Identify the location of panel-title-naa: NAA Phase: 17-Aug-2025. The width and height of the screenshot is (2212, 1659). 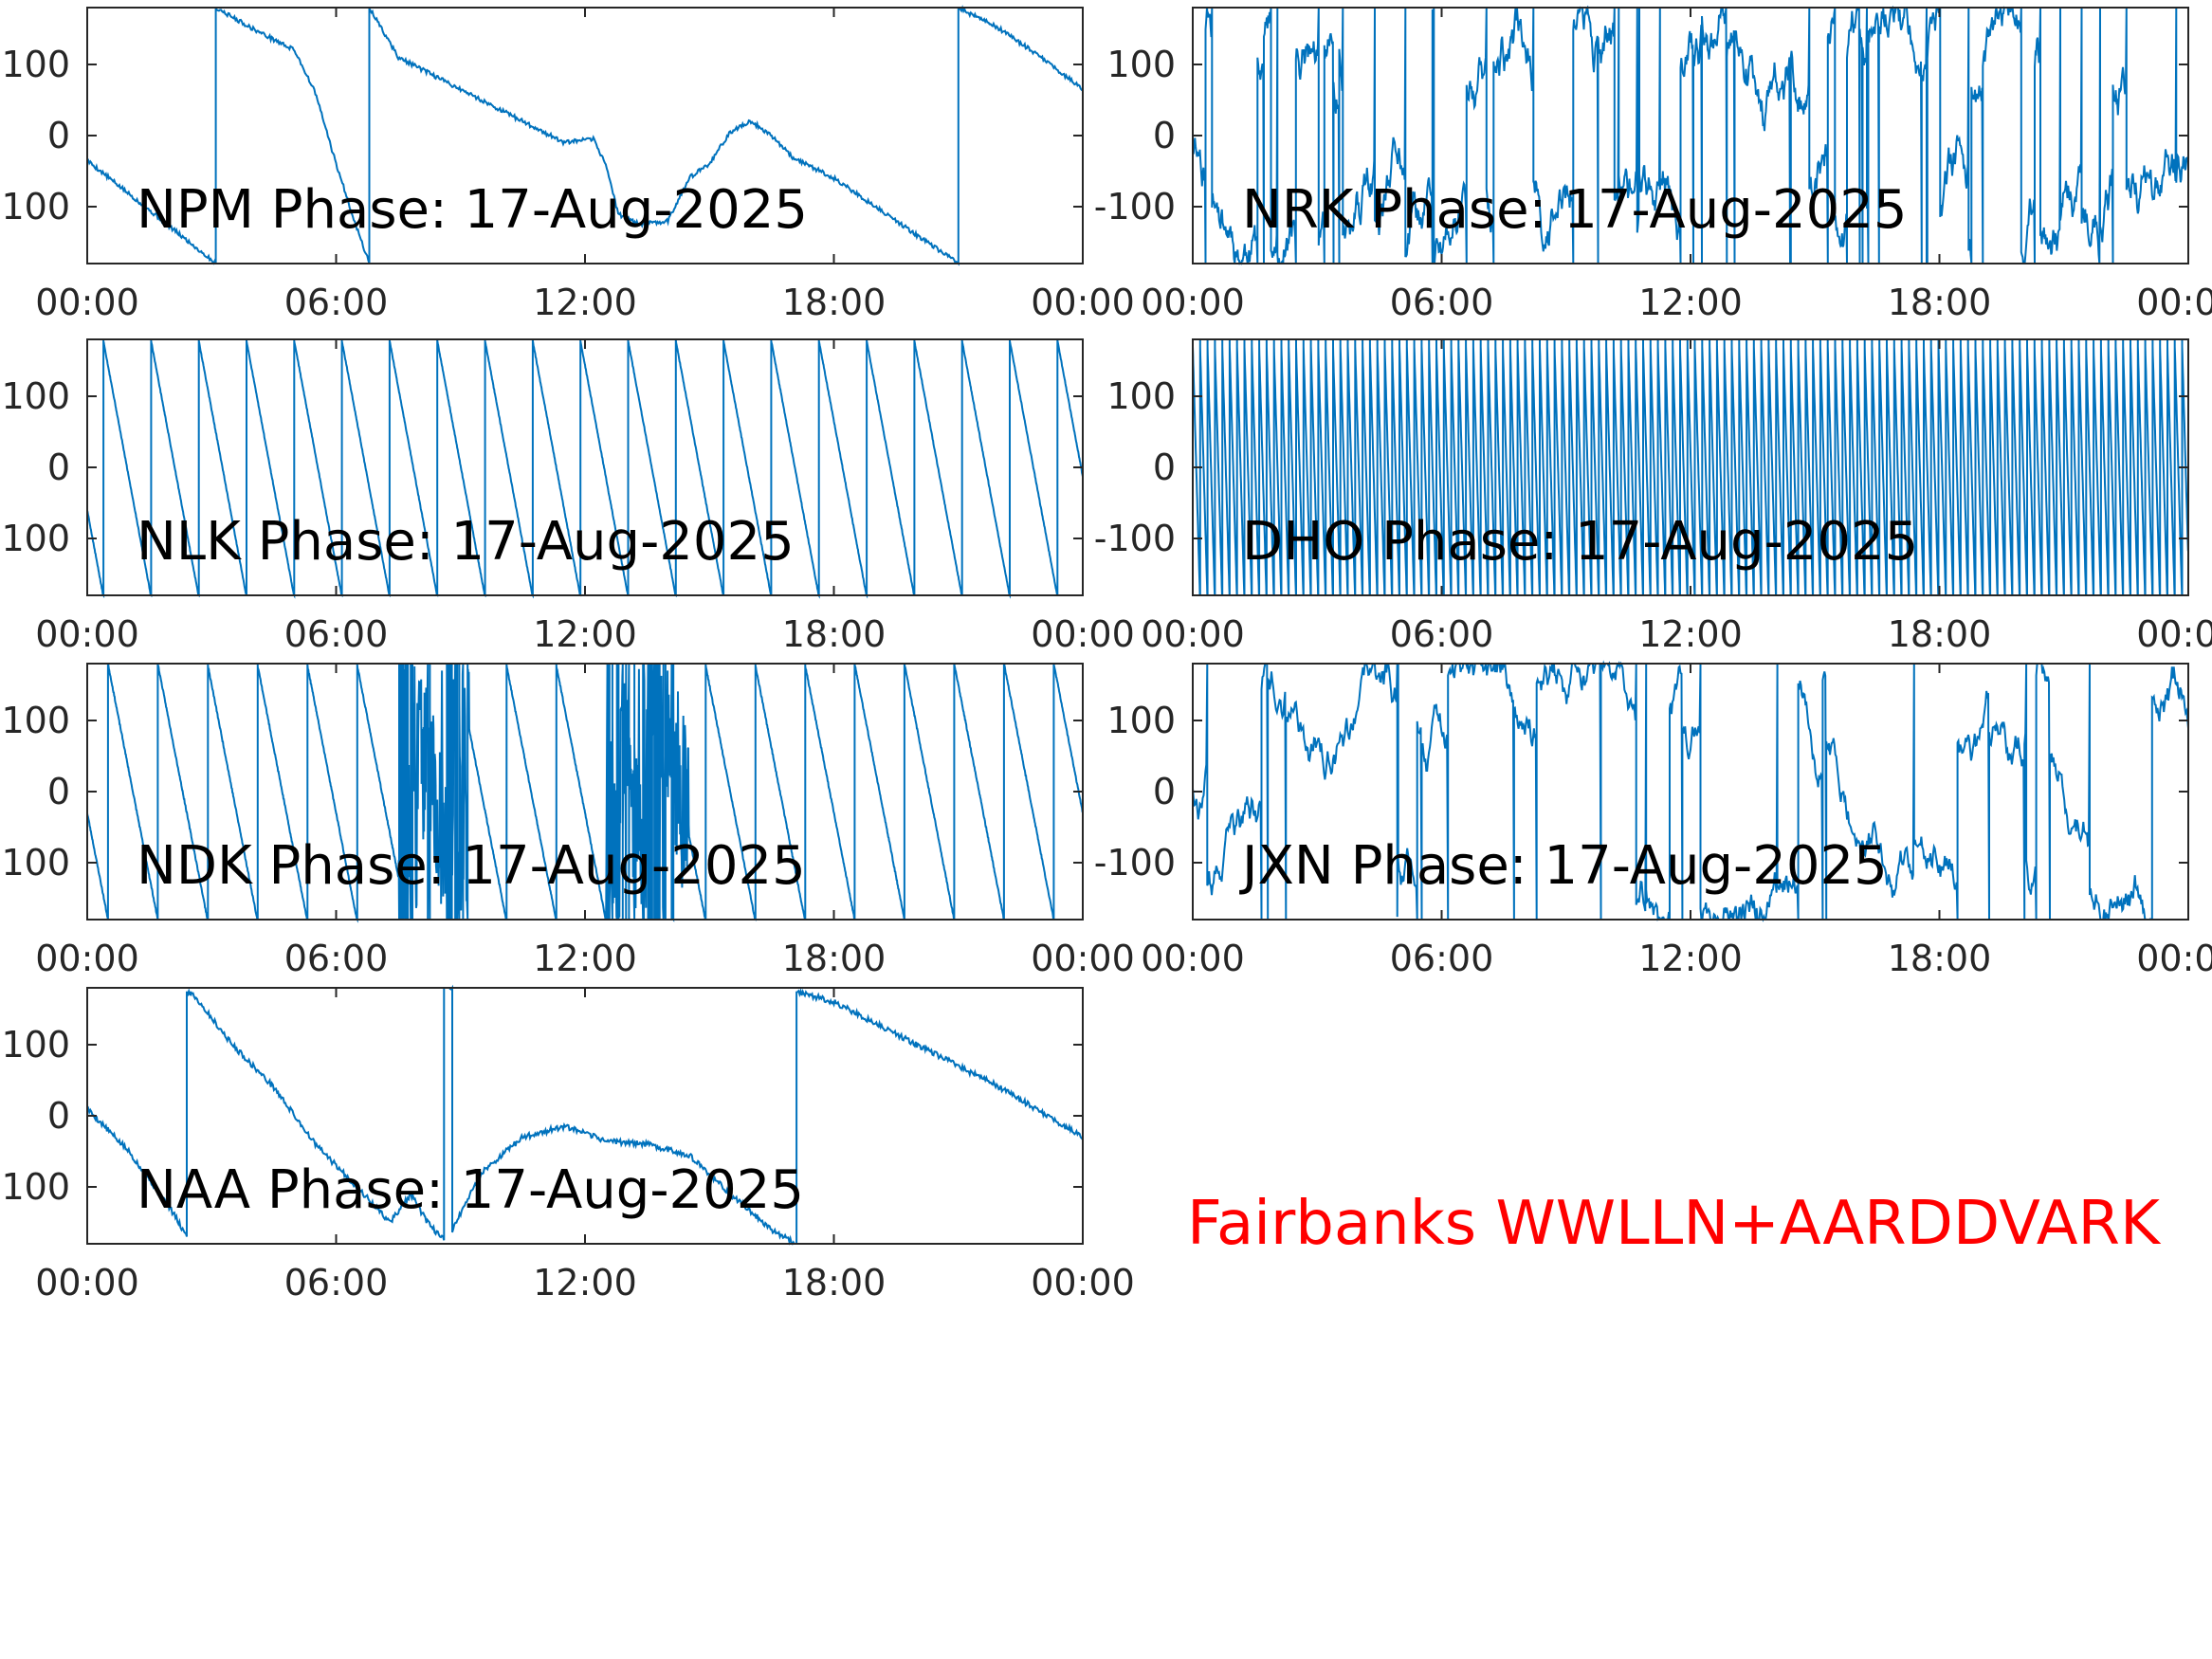
(470, 1190).